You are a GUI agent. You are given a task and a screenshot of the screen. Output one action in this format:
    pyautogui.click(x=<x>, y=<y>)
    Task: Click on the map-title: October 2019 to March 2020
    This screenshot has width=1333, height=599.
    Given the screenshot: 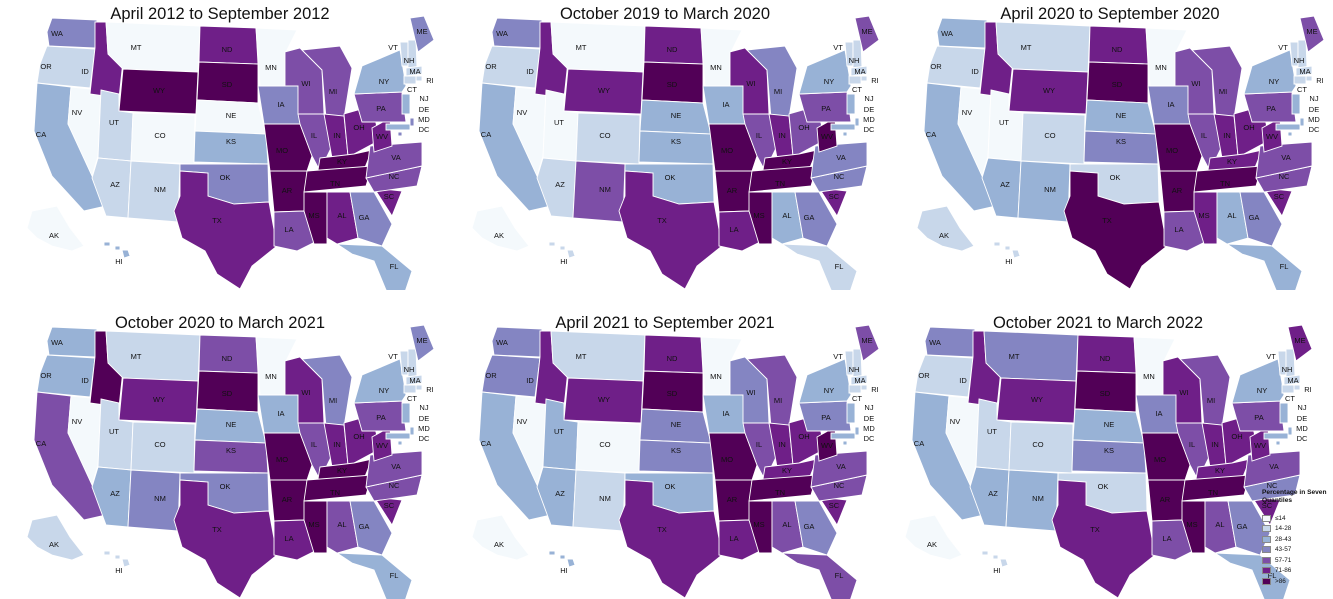 What is the action you would take?
    pyautogui.click(x=665, y=14)
    